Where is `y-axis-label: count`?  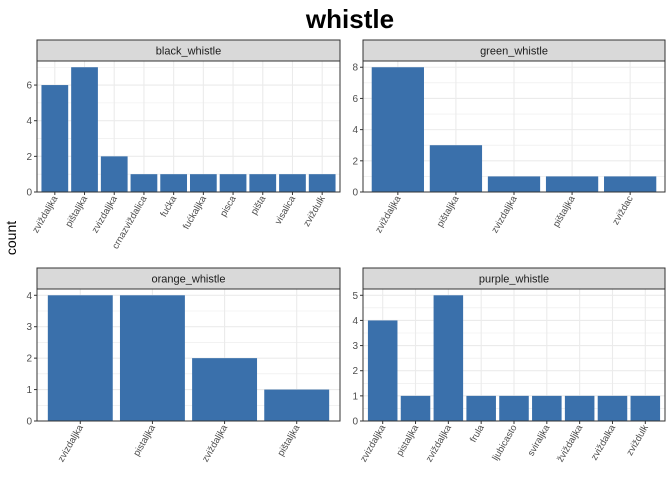
y-axis-label: count is located at coordinates (11, 238).